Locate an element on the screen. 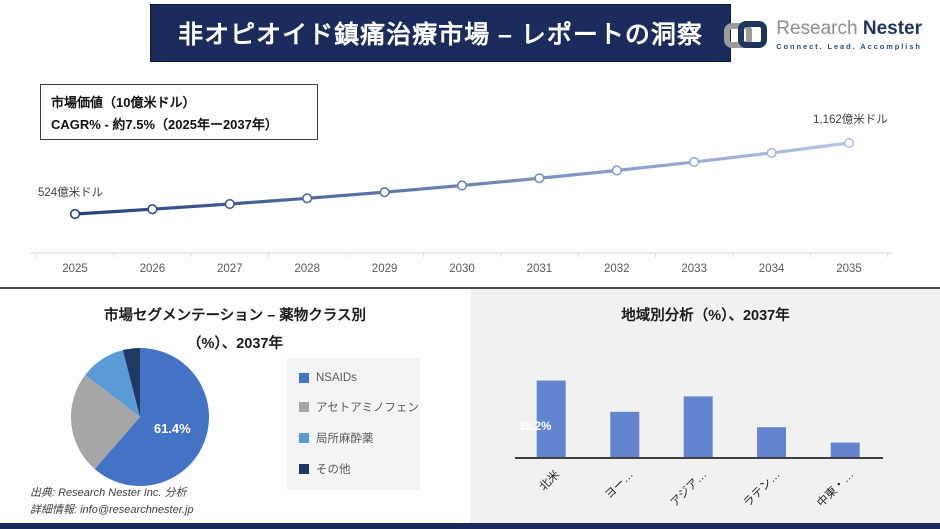 Image resolution: width=940 pixels, height=529 pixels. title-banner: 非オピオイド鎮痛治療市場 – レポートの洞察 is located at coordinates (440, 33).